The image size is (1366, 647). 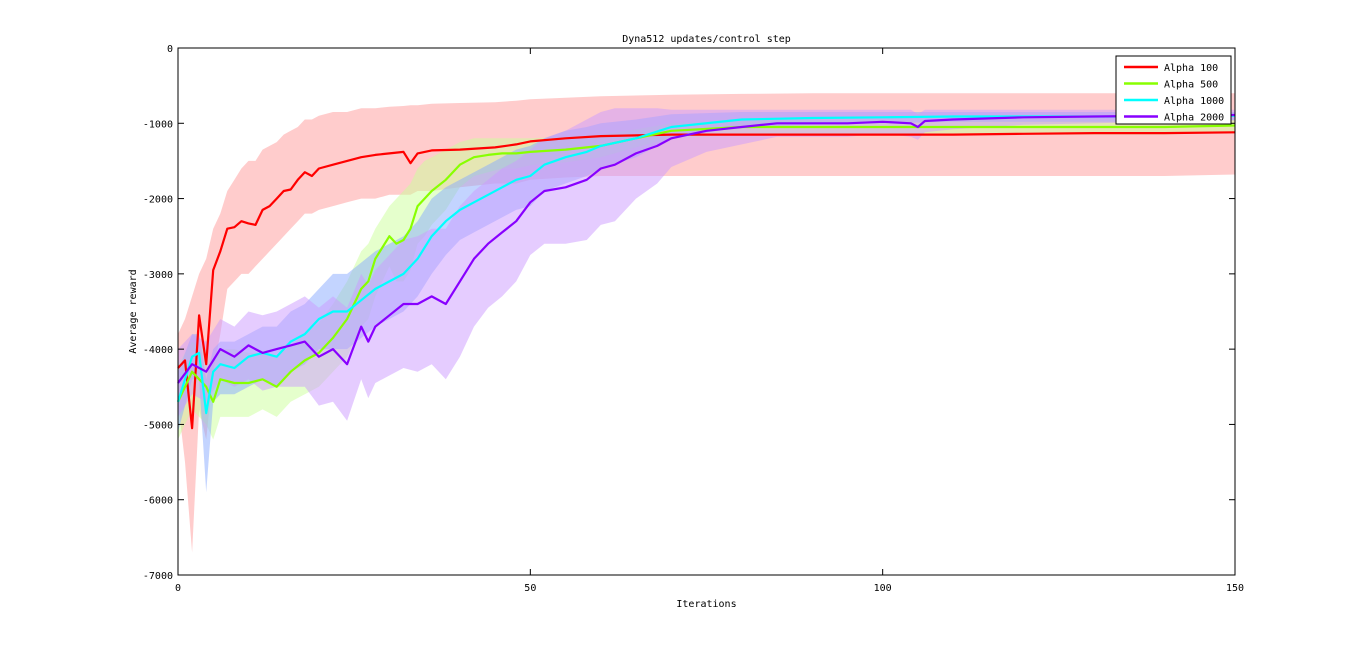 What do you see at coordinates (158, 124) in the screenshot?
I see `y-tick-label: -1000` at bounding box center [158, 124].